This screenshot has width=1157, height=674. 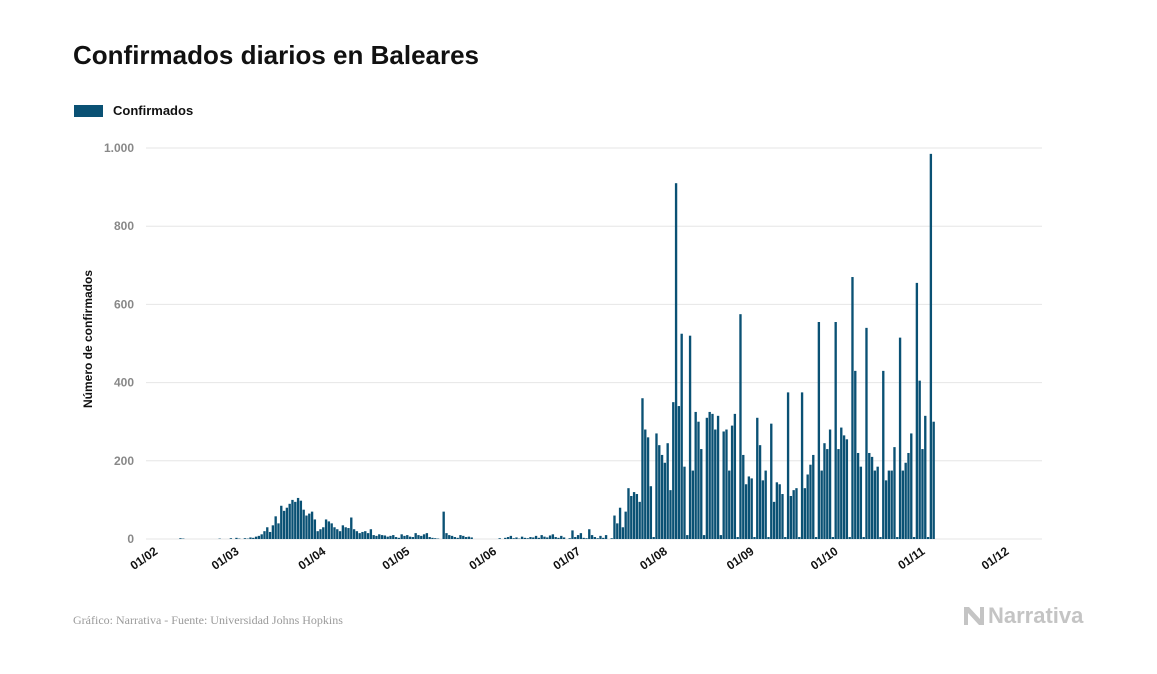 I want to click on y-tick-labels: 0 200 400 600 800 1.000, so click(x=119, y=343).